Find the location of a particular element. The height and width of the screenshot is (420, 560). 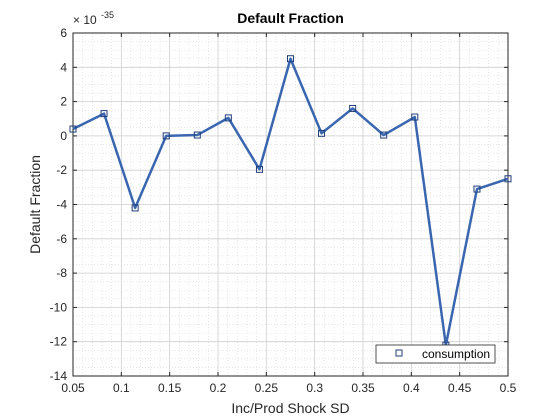

x-tick-label: 0.4 is located at coordinates (411, 388).